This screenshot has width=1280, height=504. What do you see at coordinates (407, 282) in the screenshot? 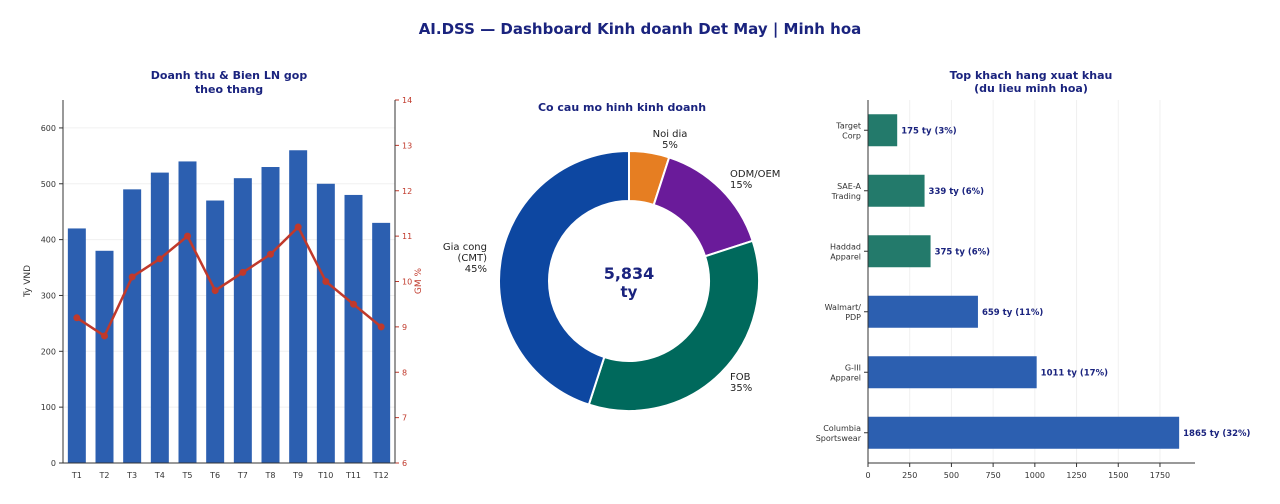
I see `y2-tick-label: 10` at bounding box center [407, 282].